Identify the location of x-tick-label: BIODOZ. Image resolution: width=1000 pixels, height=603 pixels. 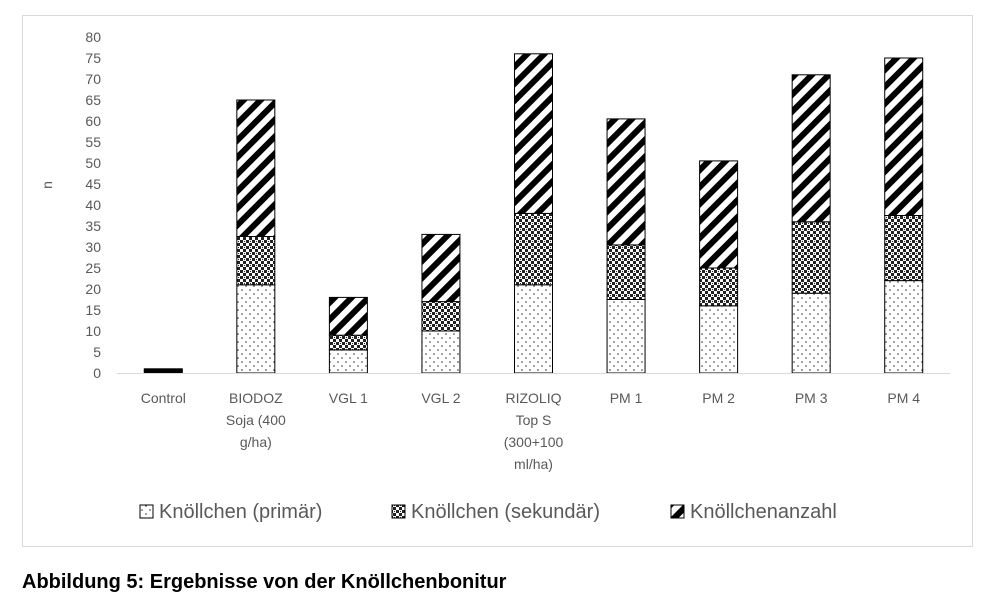
(256, 398).